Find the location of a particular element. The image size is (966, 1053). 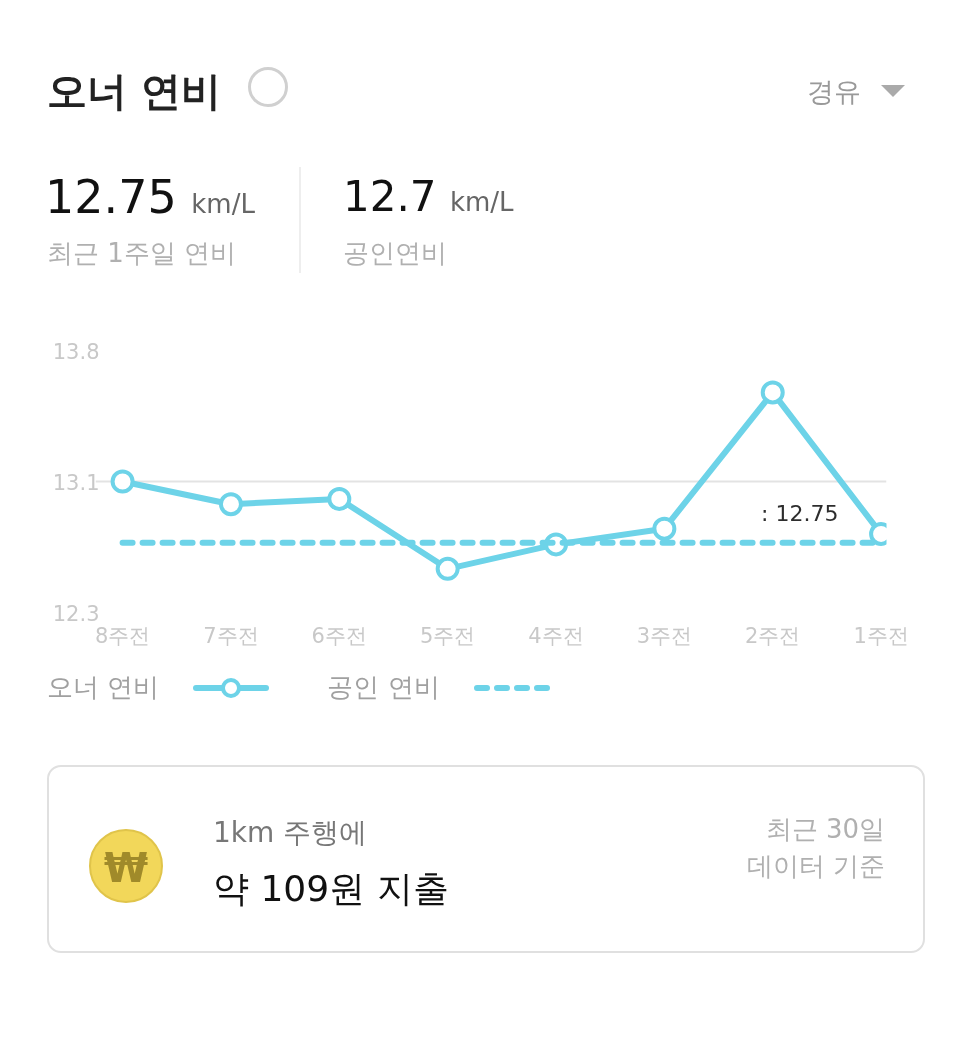

legend-label: 오너 연비 is located at coordinates (103, 687).